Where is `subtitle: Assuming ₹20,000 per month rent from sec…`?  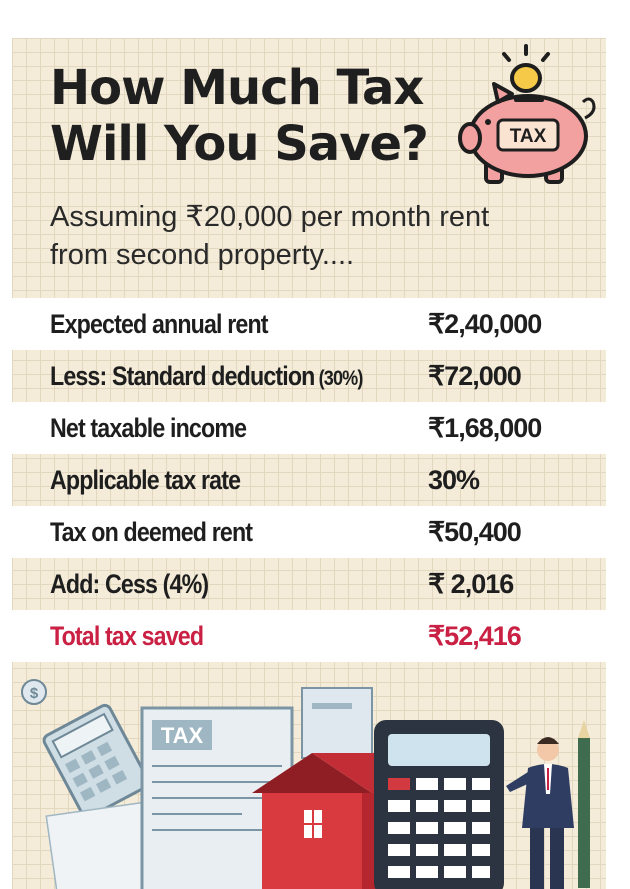 subtitle: Assuming ₹20,000 per month rent from sec… is located at coordinates (269, 236).